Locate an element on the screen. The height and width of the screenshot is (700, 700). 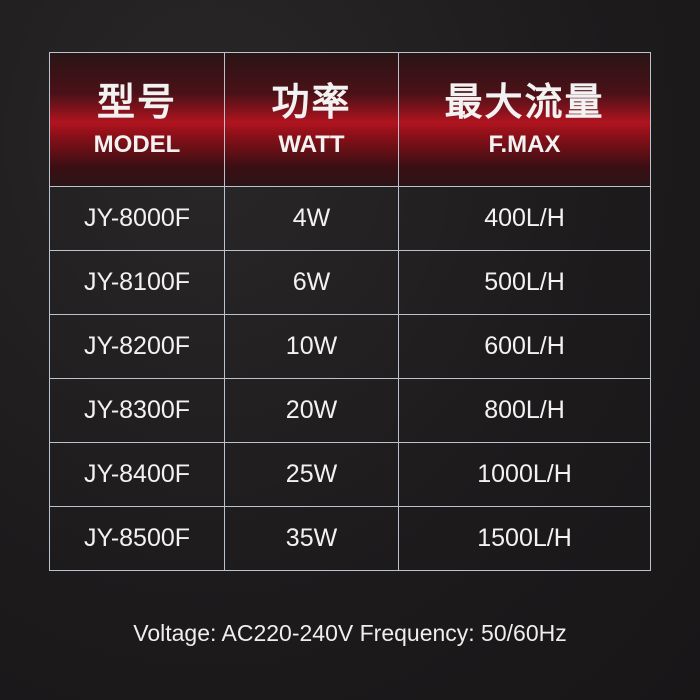
model-cell: JY-8200F is located at coordinates (137, 346).